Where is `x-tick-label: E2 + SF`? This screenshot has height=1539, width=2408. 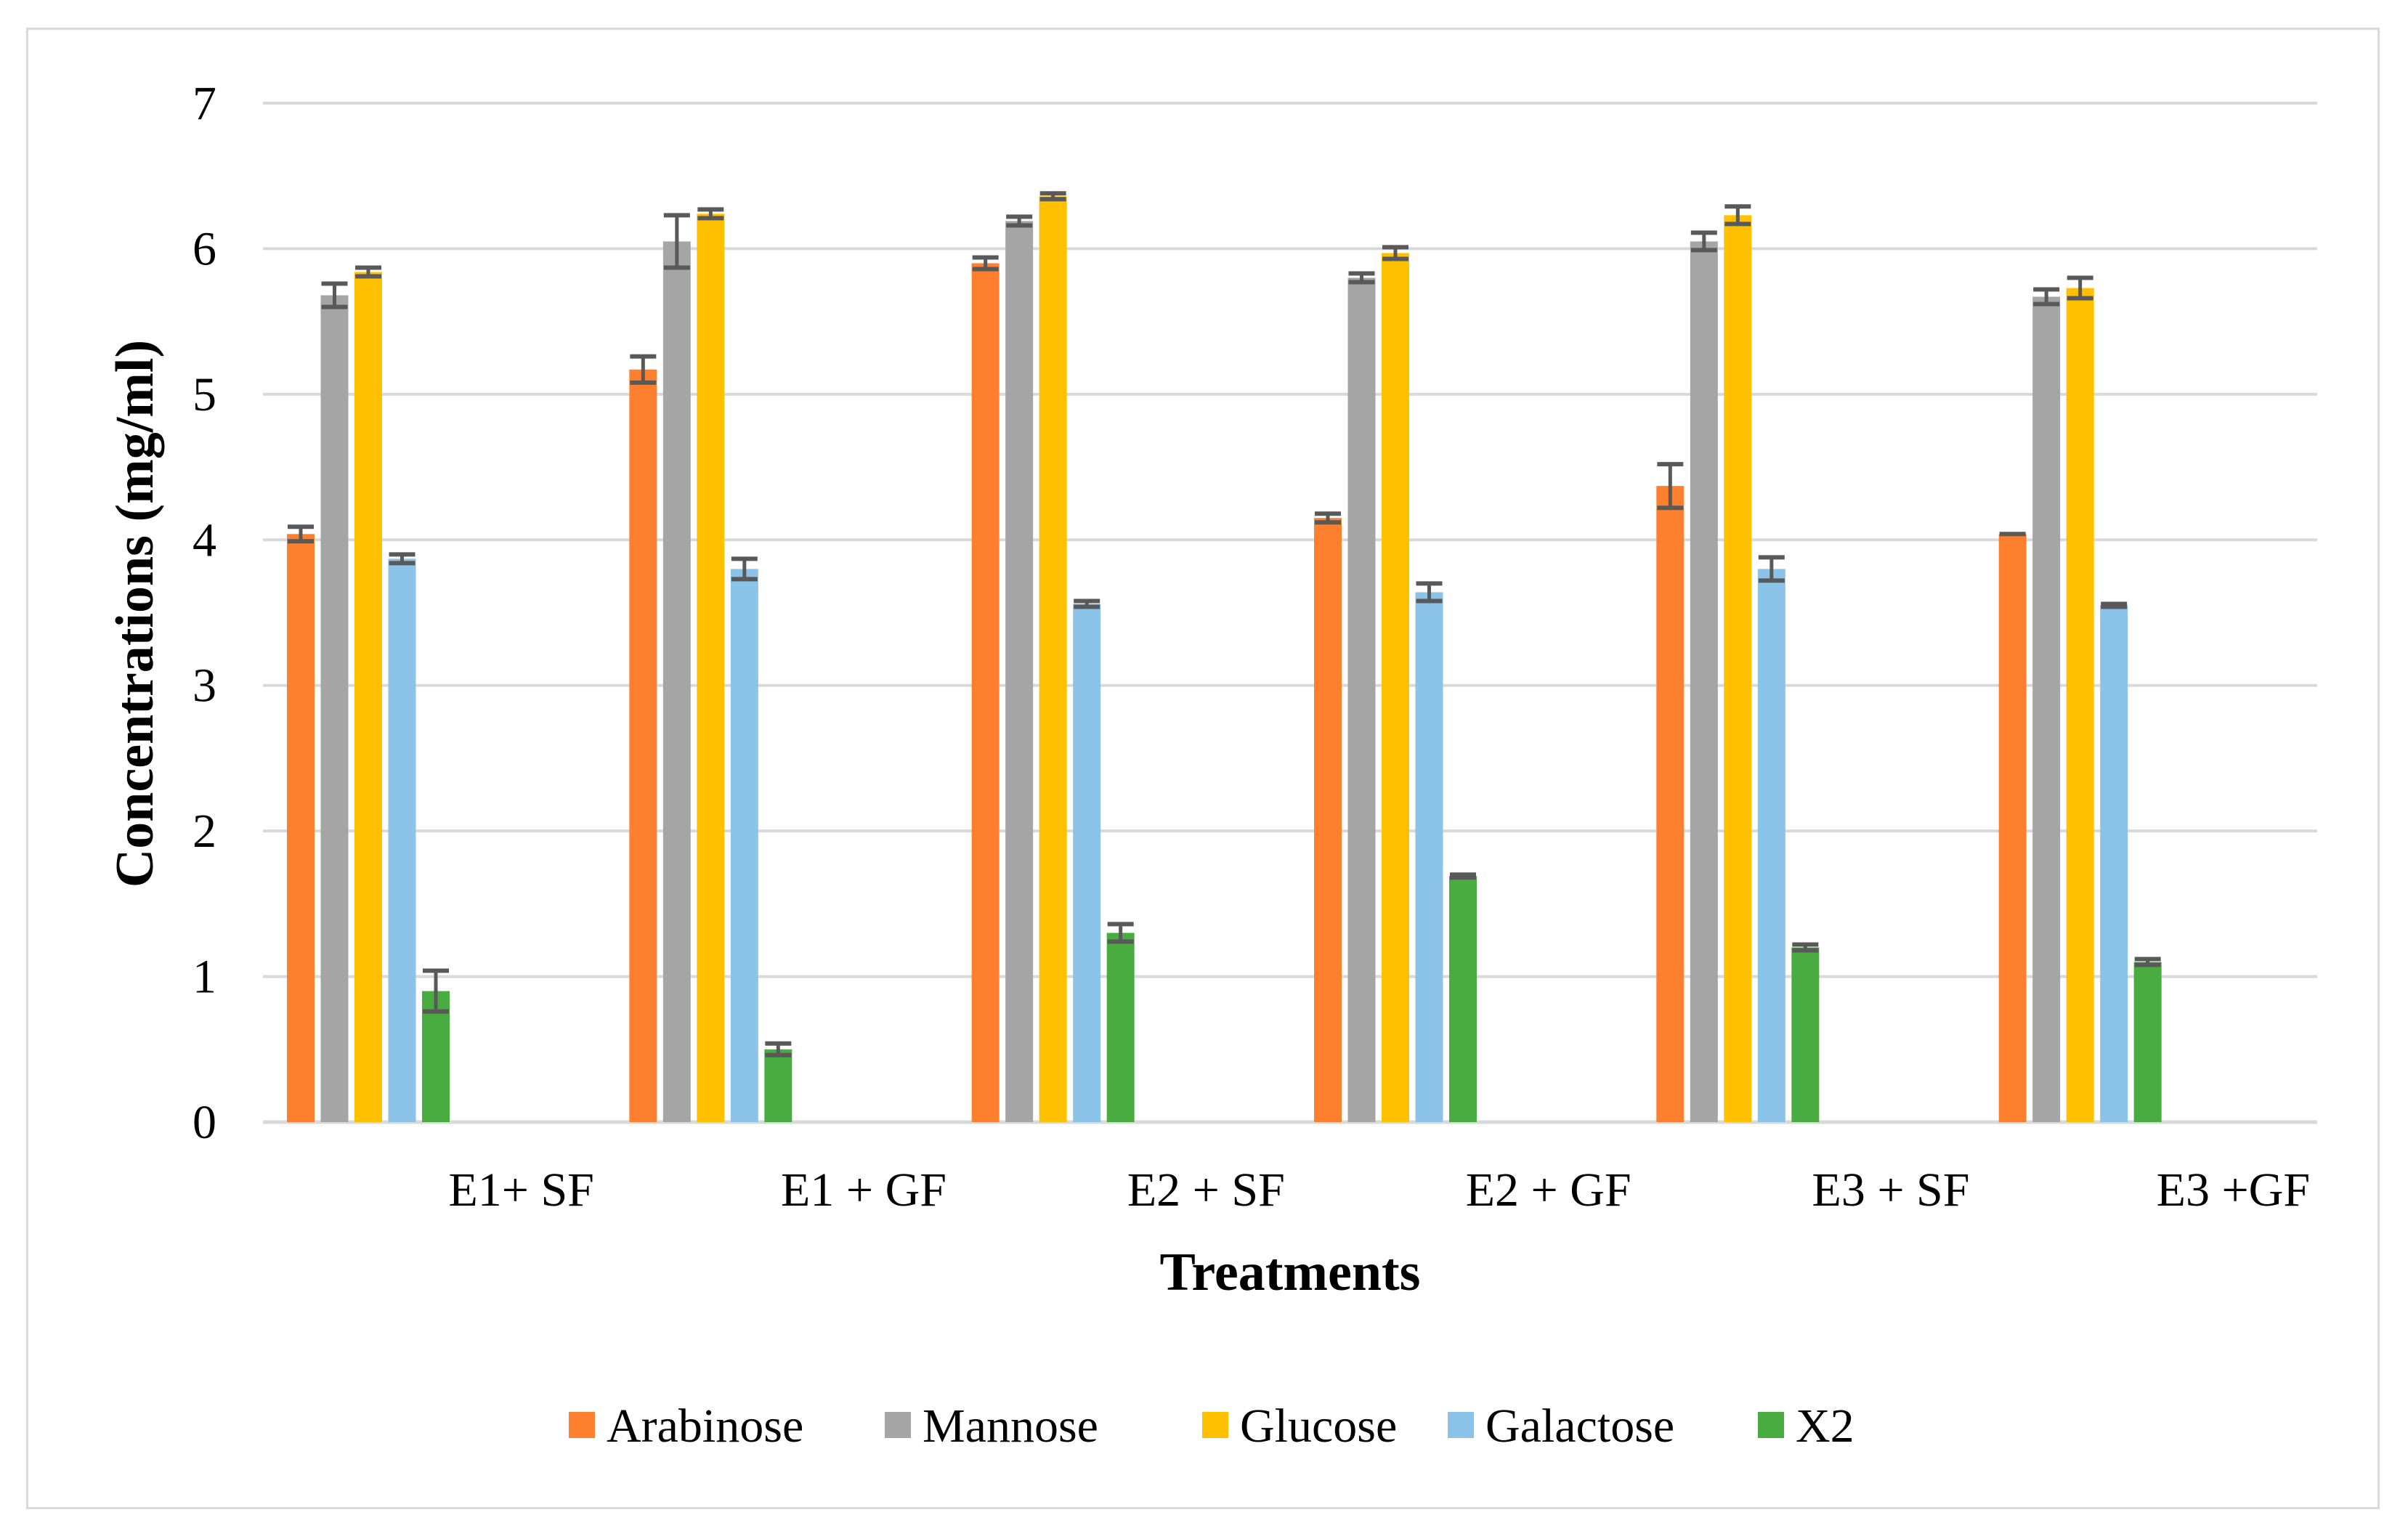 x-tick-label: E2 + SF is located at coordinates (1206, 1190).